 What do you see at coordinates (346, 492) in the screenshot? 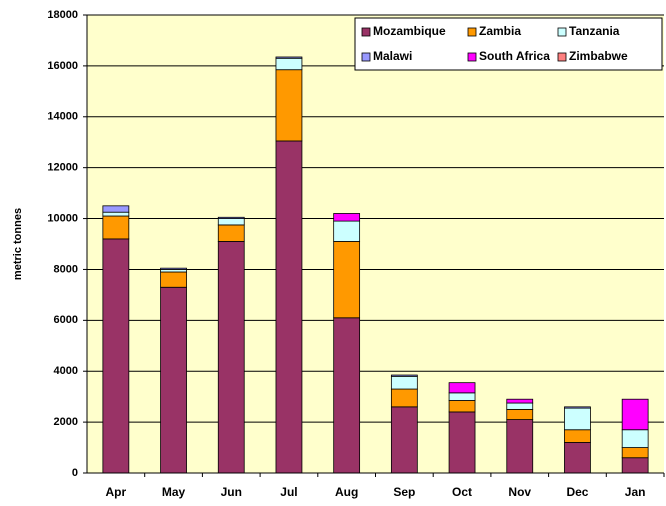
I see `x-tick-label: Aug` at bounding box center [346, 492].